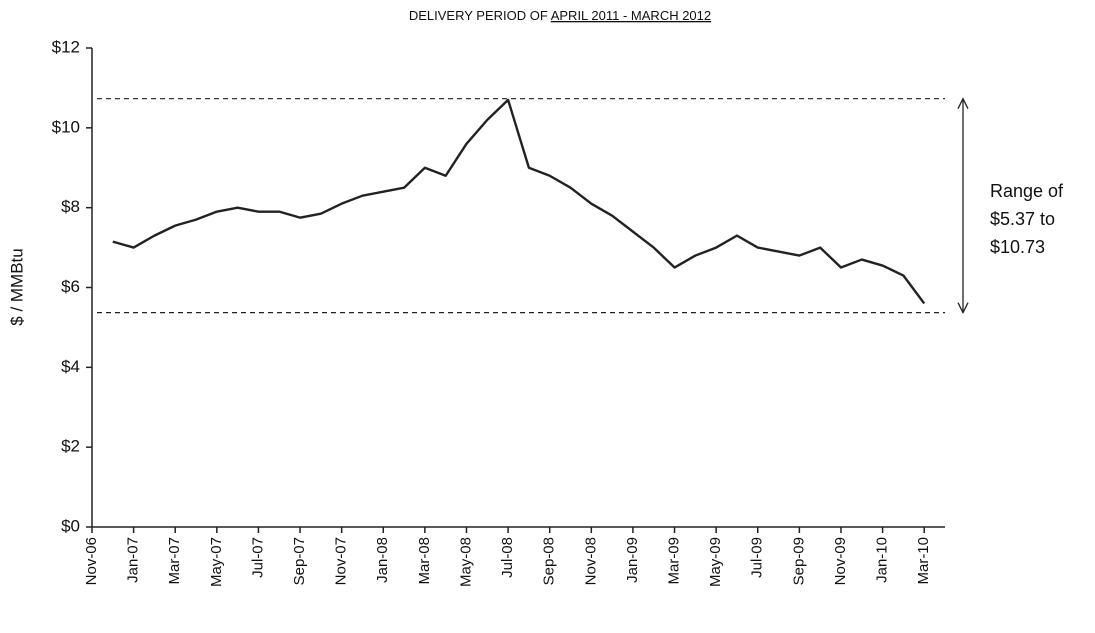 The image size is (1095, 633). What do you see at coordinates (341, 561) in the screenshot?
I see `x-tick-label: Nov-07` at bounding box center [341, 561].